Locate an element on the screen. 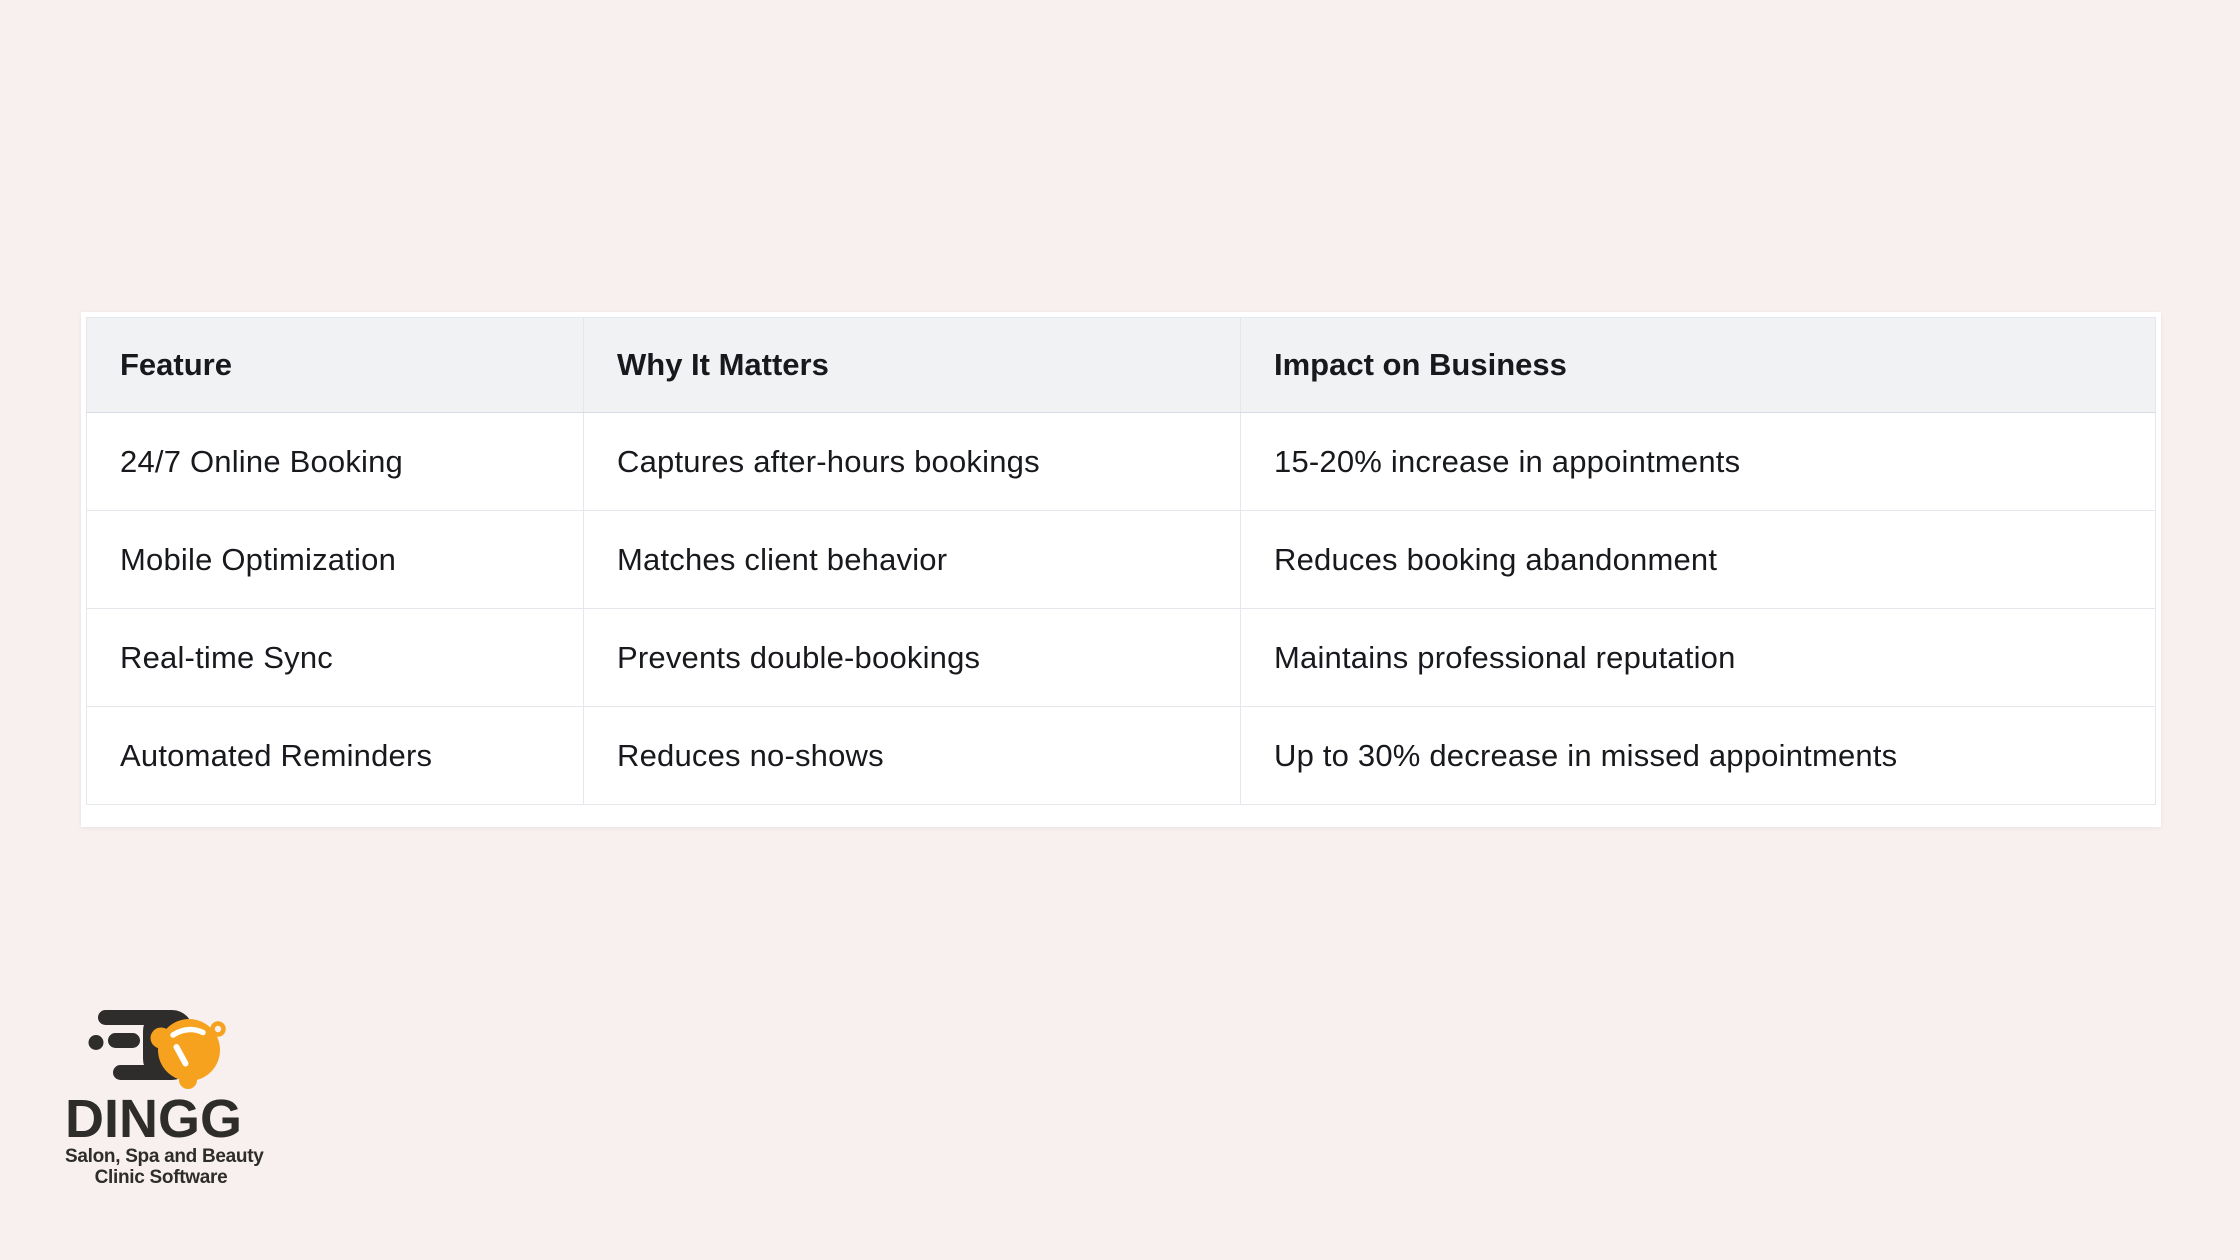  why-it-matters-cell: Reduces no-shows is located at coordinates (912, 755).